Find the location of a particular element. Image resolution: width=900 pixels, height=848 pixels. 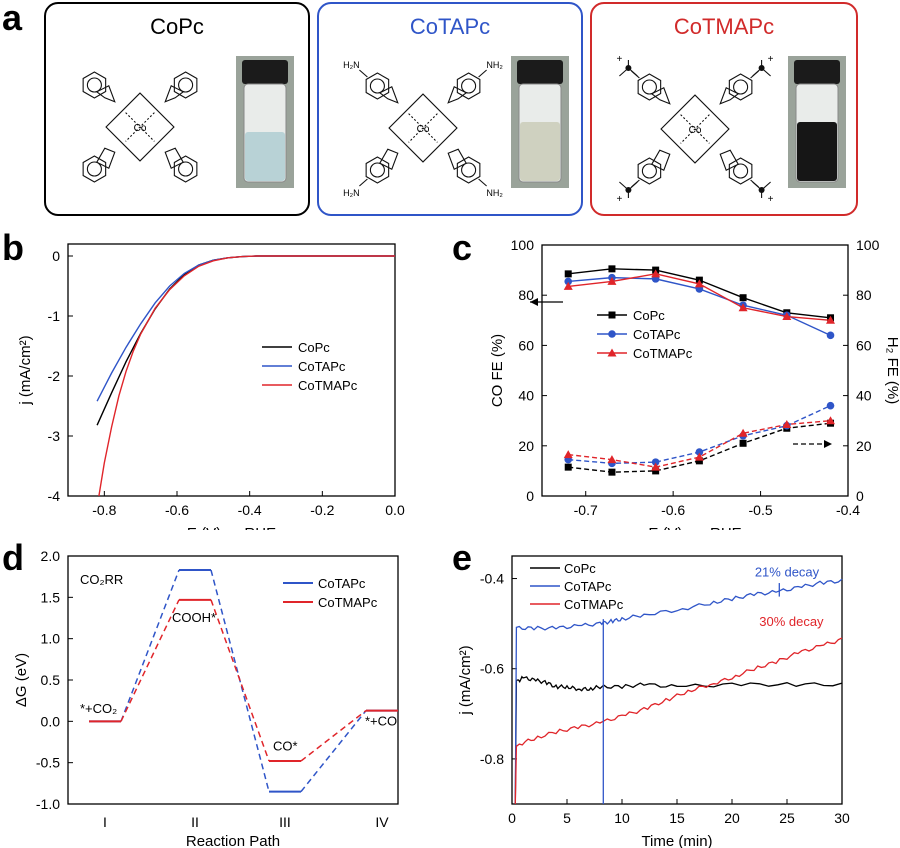

x-axis-label: E (V) vs. RHE is located at coordinates (694, 527).